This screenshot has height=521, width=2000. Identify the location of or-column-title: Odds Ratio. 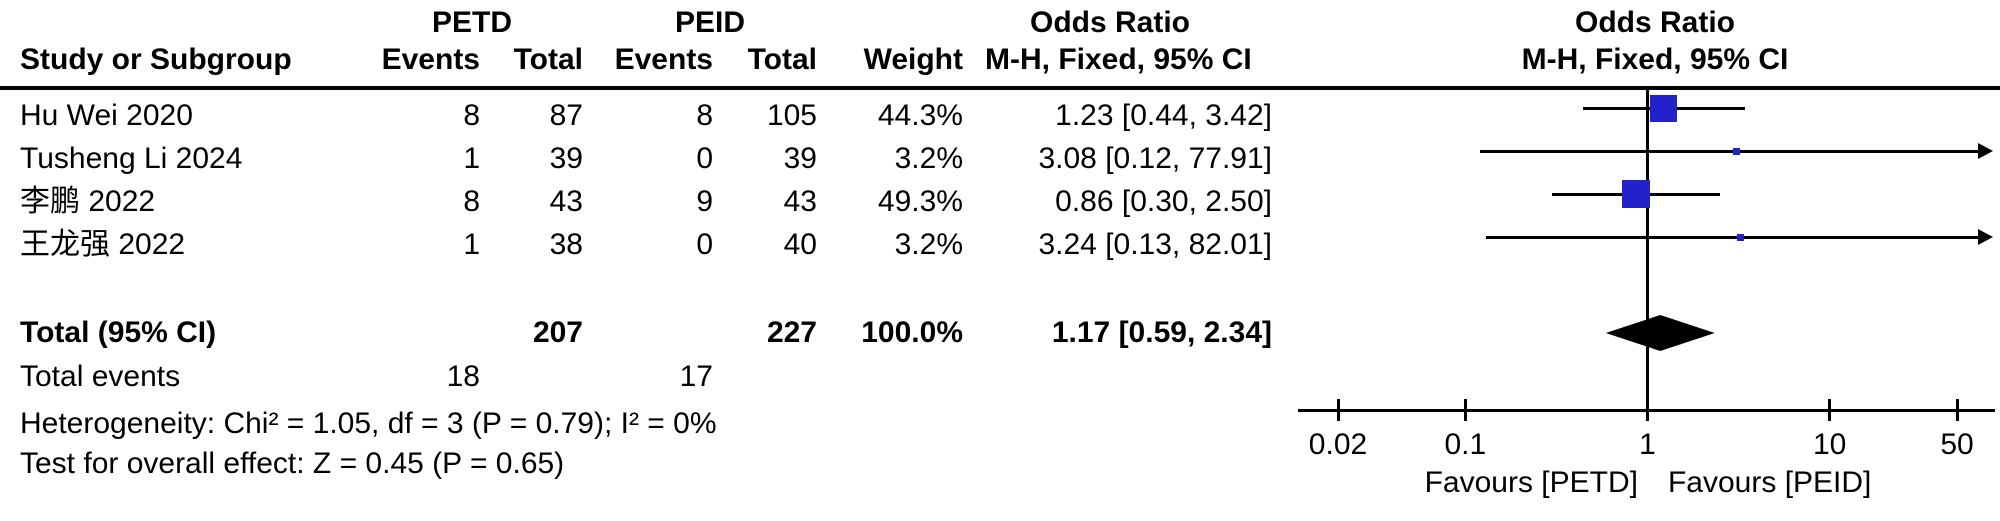
(1109, 22).